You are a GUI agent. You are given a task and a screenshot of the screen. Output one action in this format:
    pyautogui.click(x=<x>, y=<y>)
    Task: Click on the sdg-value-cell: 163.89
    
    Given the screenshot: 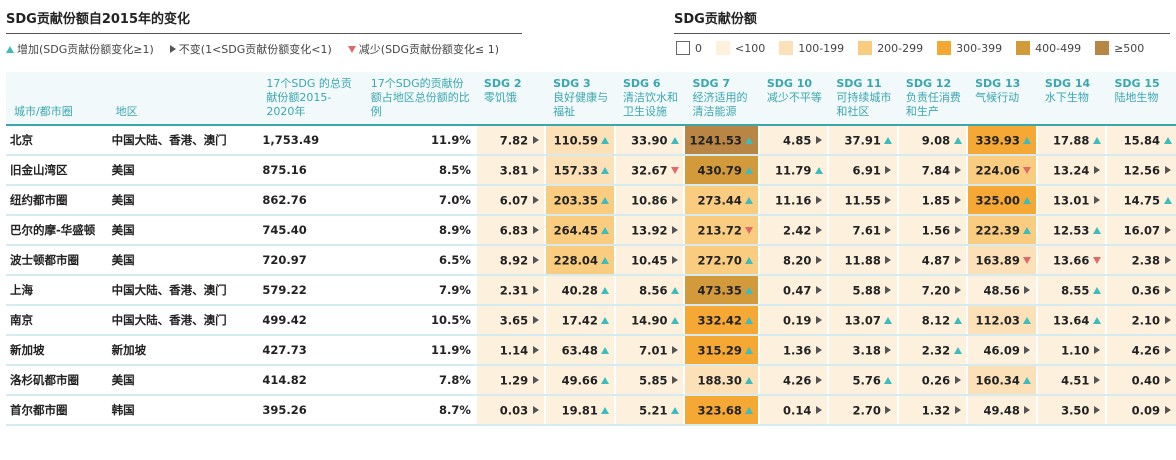 What is the action you would take?
    pyautogui.click(x=1001, y=260)
    